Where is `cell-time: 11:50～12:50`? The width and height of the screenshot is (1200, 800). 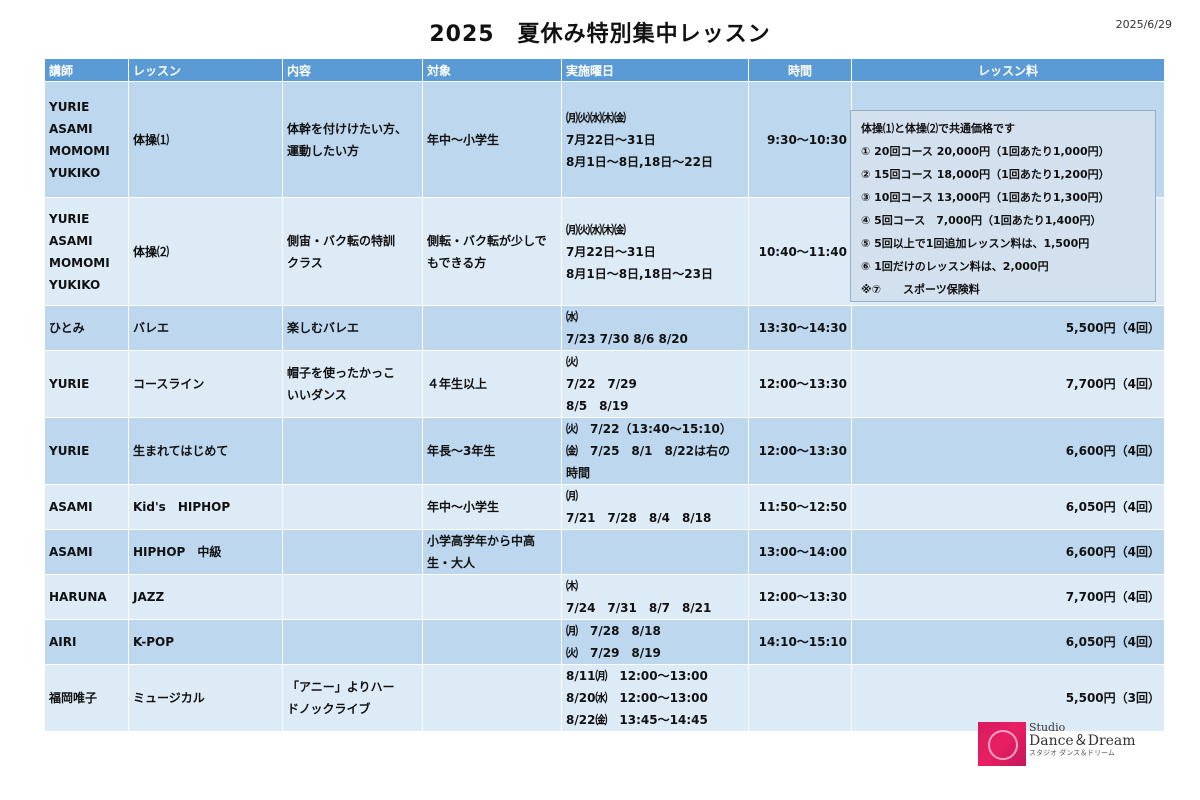
cell-time: 11:50～12:50 is located at coordinates (800, 507).